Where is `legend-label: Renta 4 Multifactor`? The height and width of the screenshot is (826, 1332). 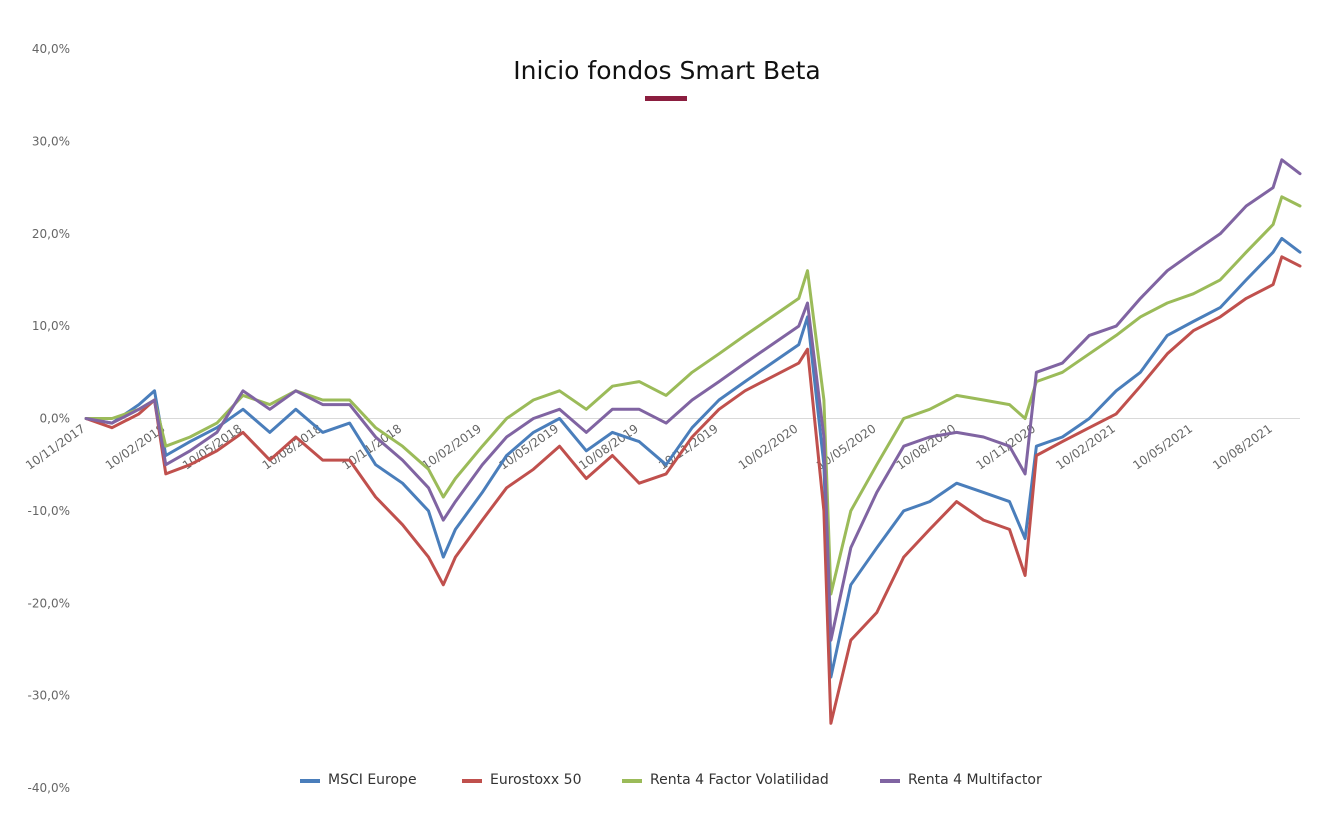 legend-label: Renta 4 Multifactor is located at coordinates (975, 780).